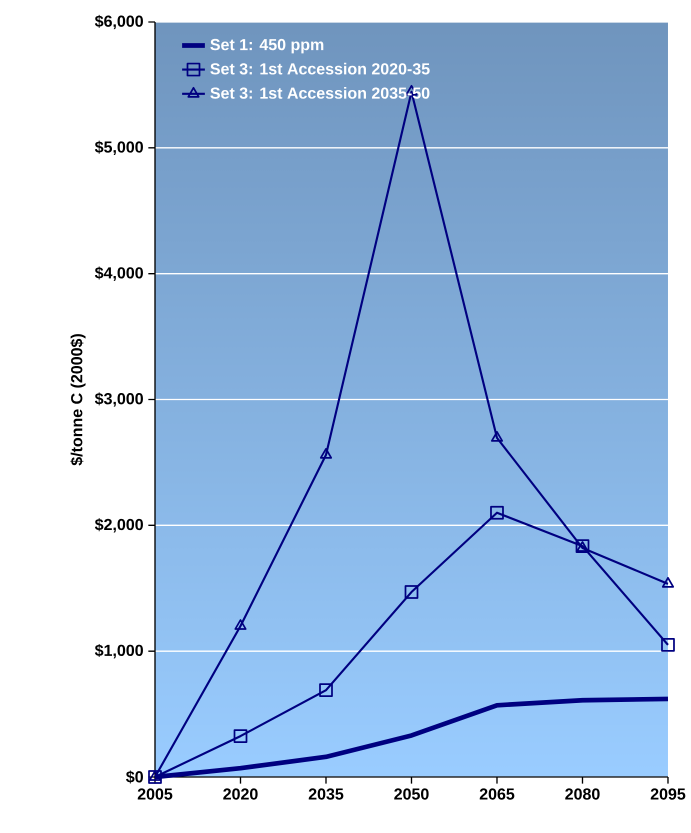 This screenshot has height=833, width=691. What do you see at coordinates (118, 22) in the screenshot?
I see `y-tick-label: $6,000` at bounding box center [118, 22].